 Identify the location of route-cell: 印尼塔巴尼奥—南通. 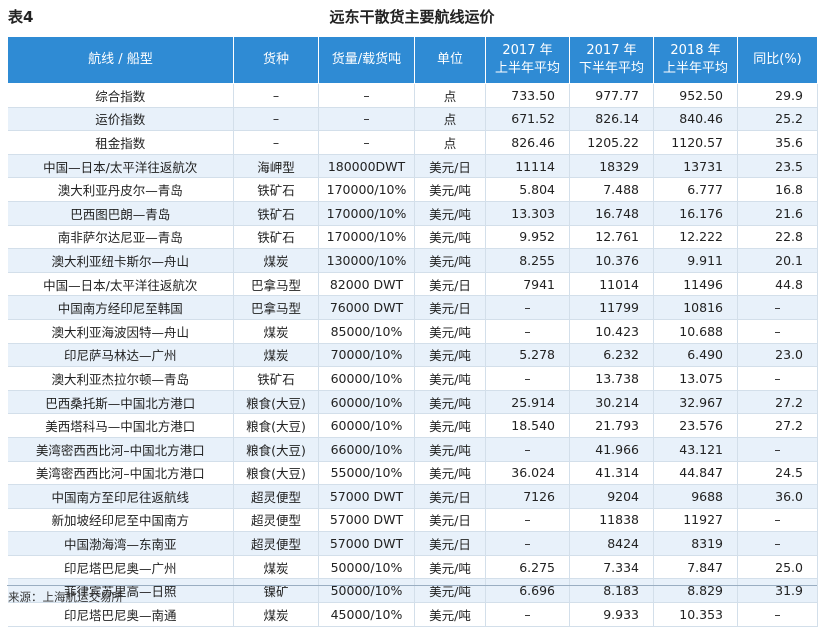
(120, 614).